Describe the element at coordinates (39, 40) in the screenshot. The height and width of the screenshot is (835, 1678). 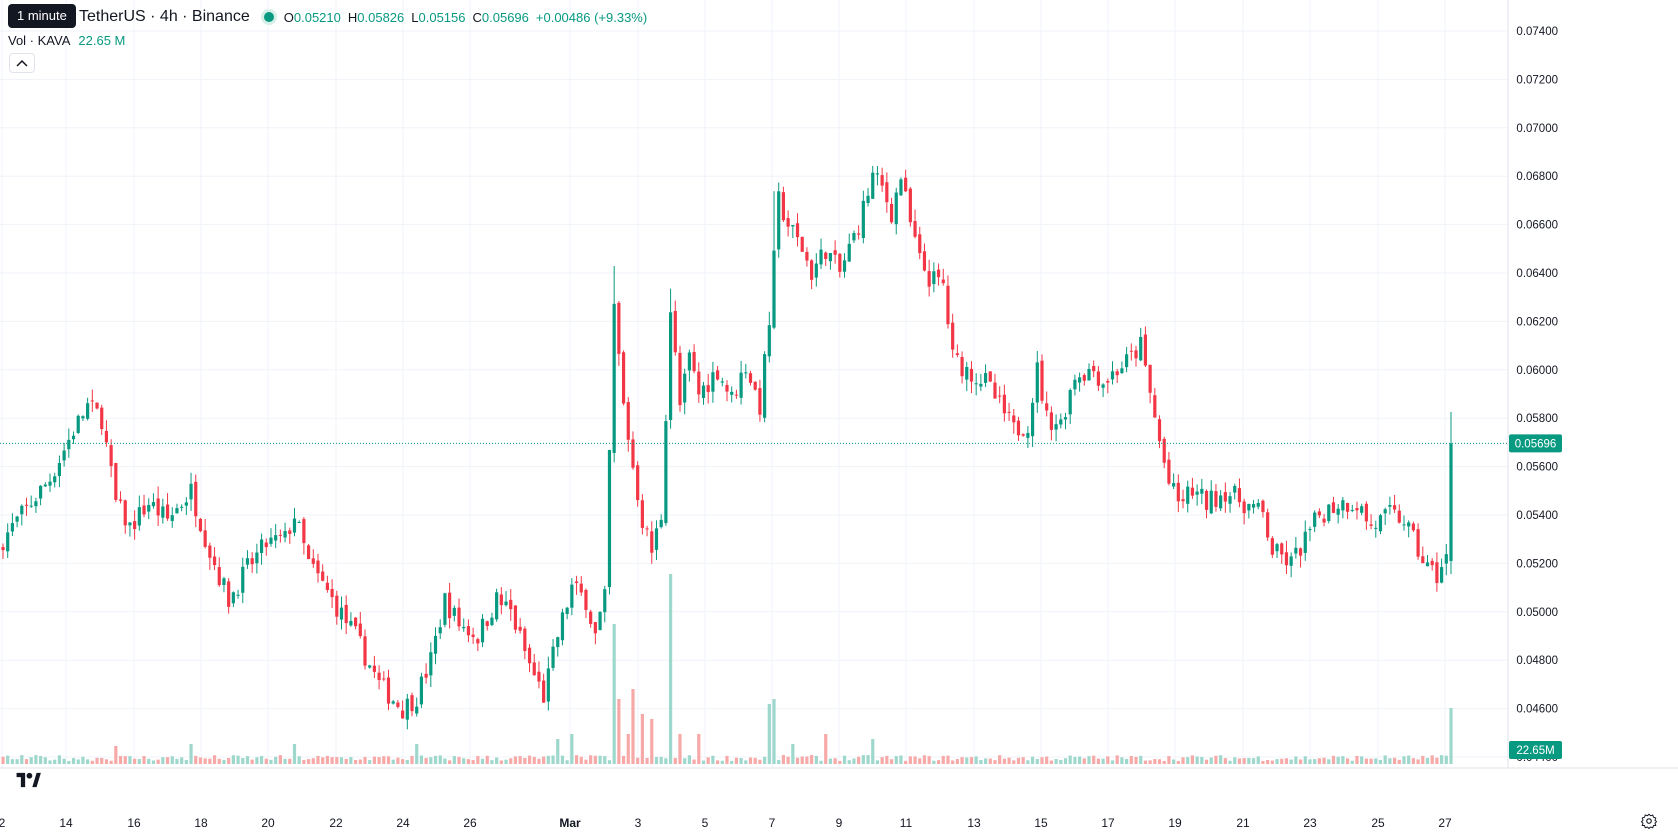
I see `volume-label: Vol · KAVA` at that location.